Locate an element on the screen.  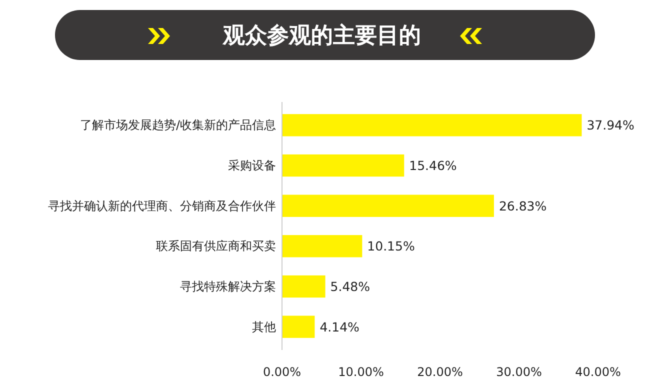
data-label: 37.94% is located at coordinates (610, 125).